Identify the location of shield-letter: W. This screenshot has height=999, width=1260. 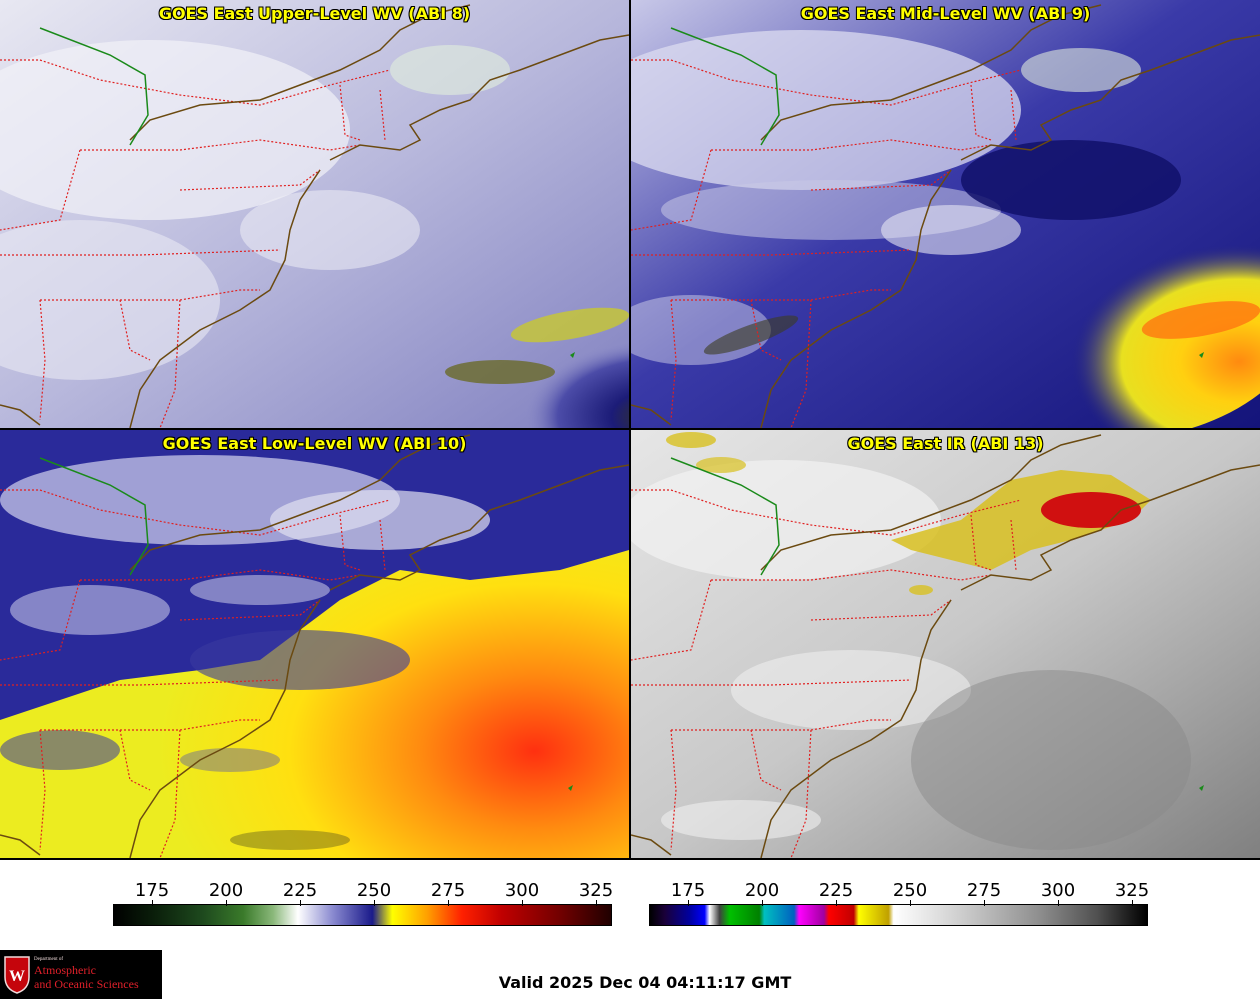
(17, 976).